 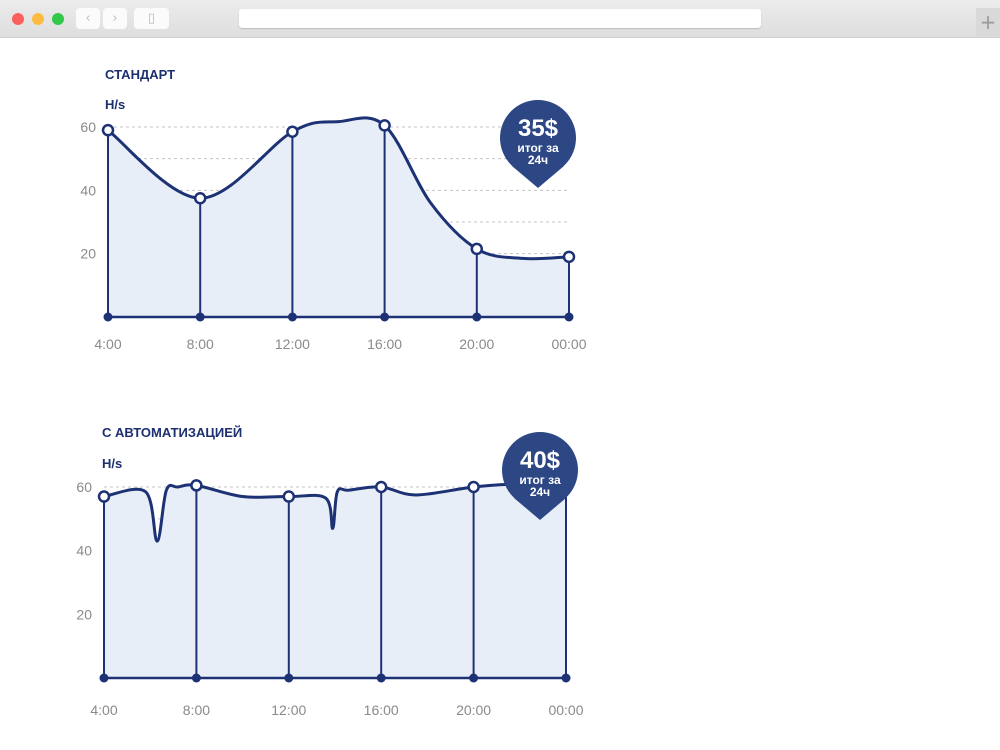 I want to click on address-bar, so click(x=500, y=18).